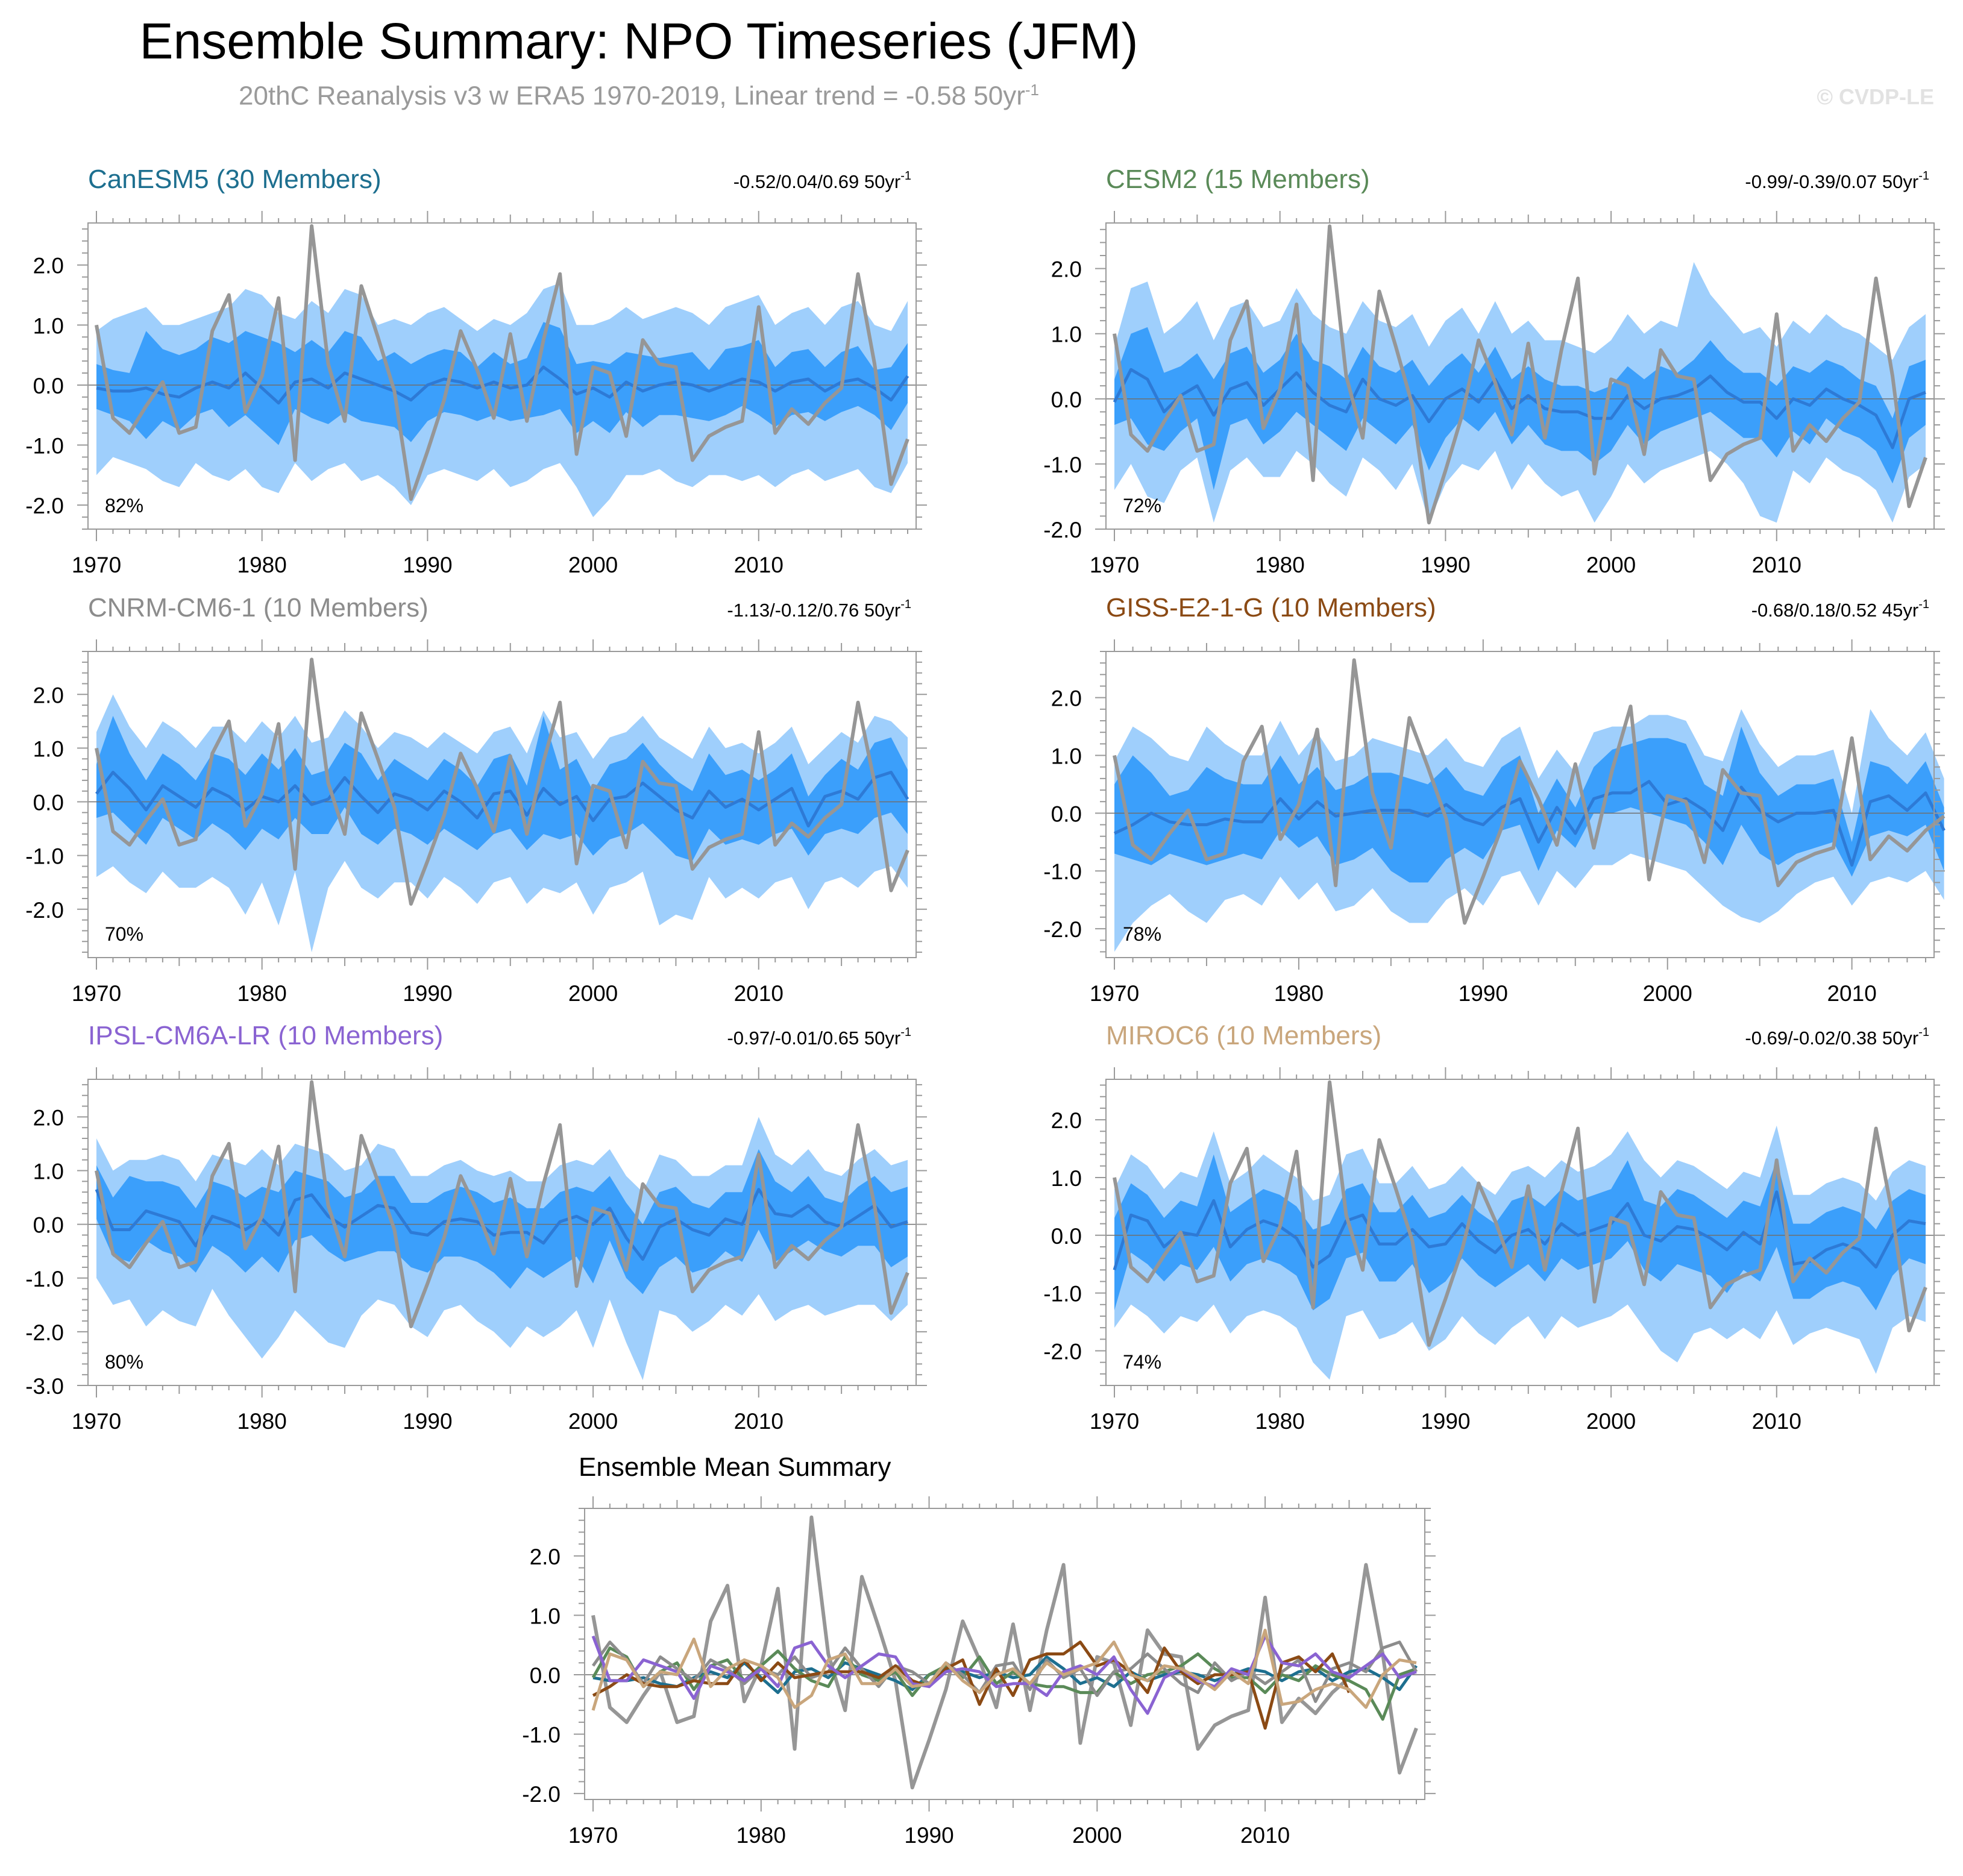 Image resolution: width=1963 pixels, height=1876 pixels. What do you see at coordinates (1831, 181) in the screenshot?
I see `trend-value: -0.99/-0.39/0.07 50yr` at bounding box center [1831, 181].